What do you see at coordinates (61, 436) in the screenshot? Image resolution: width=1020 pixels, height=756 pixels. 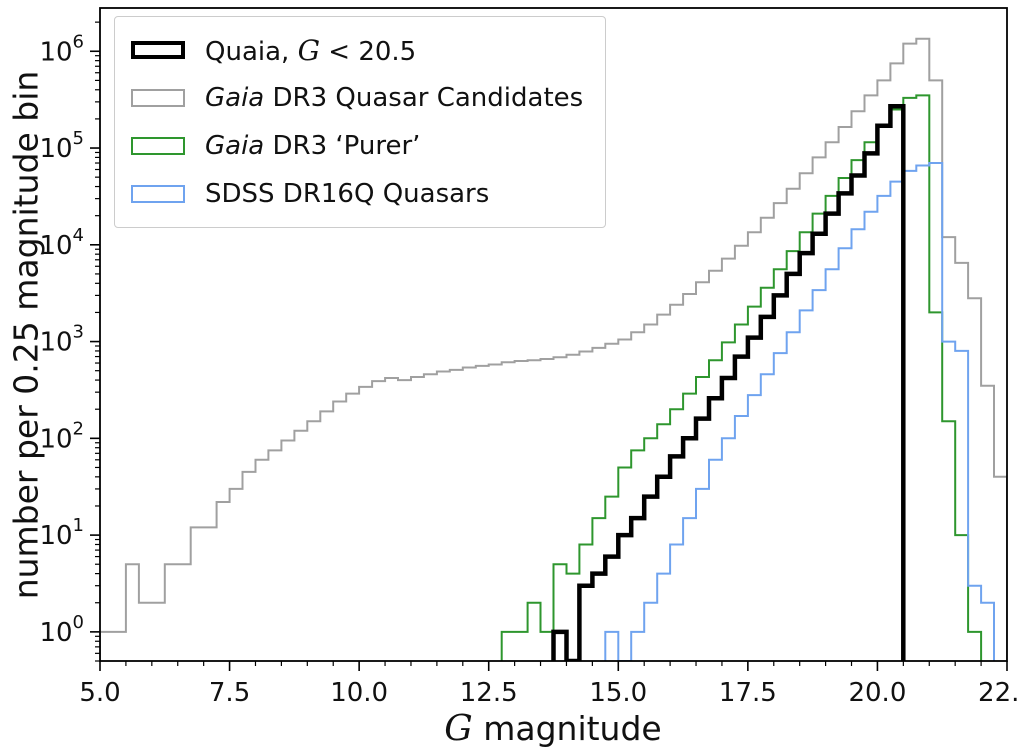 I see `y-tick-label: 10²` at bounding box center [61, 436].